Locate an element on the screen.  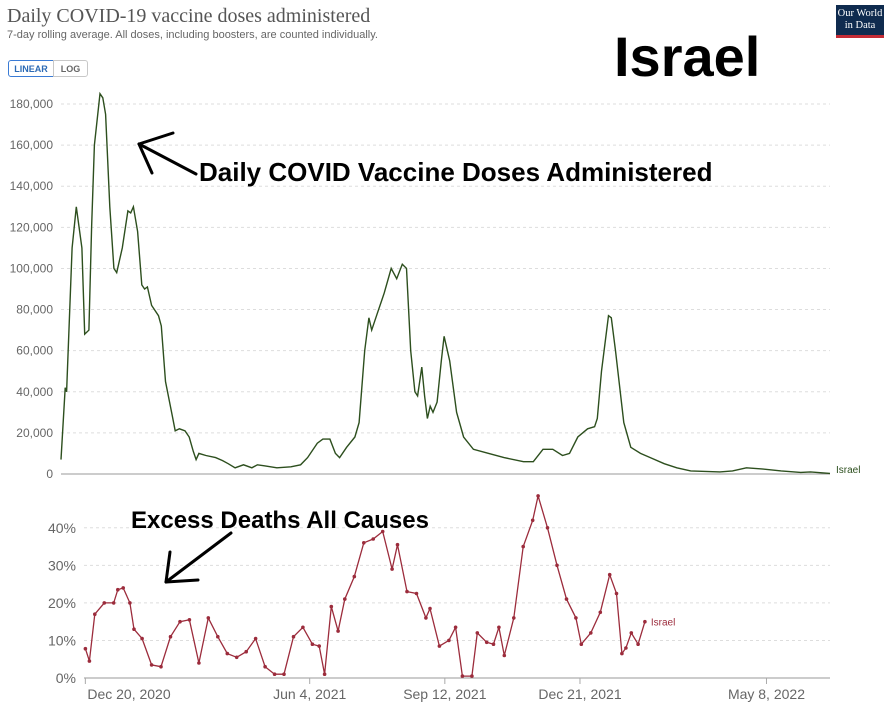
overlay-country-title: Israel is located at coordinates (687, 56).